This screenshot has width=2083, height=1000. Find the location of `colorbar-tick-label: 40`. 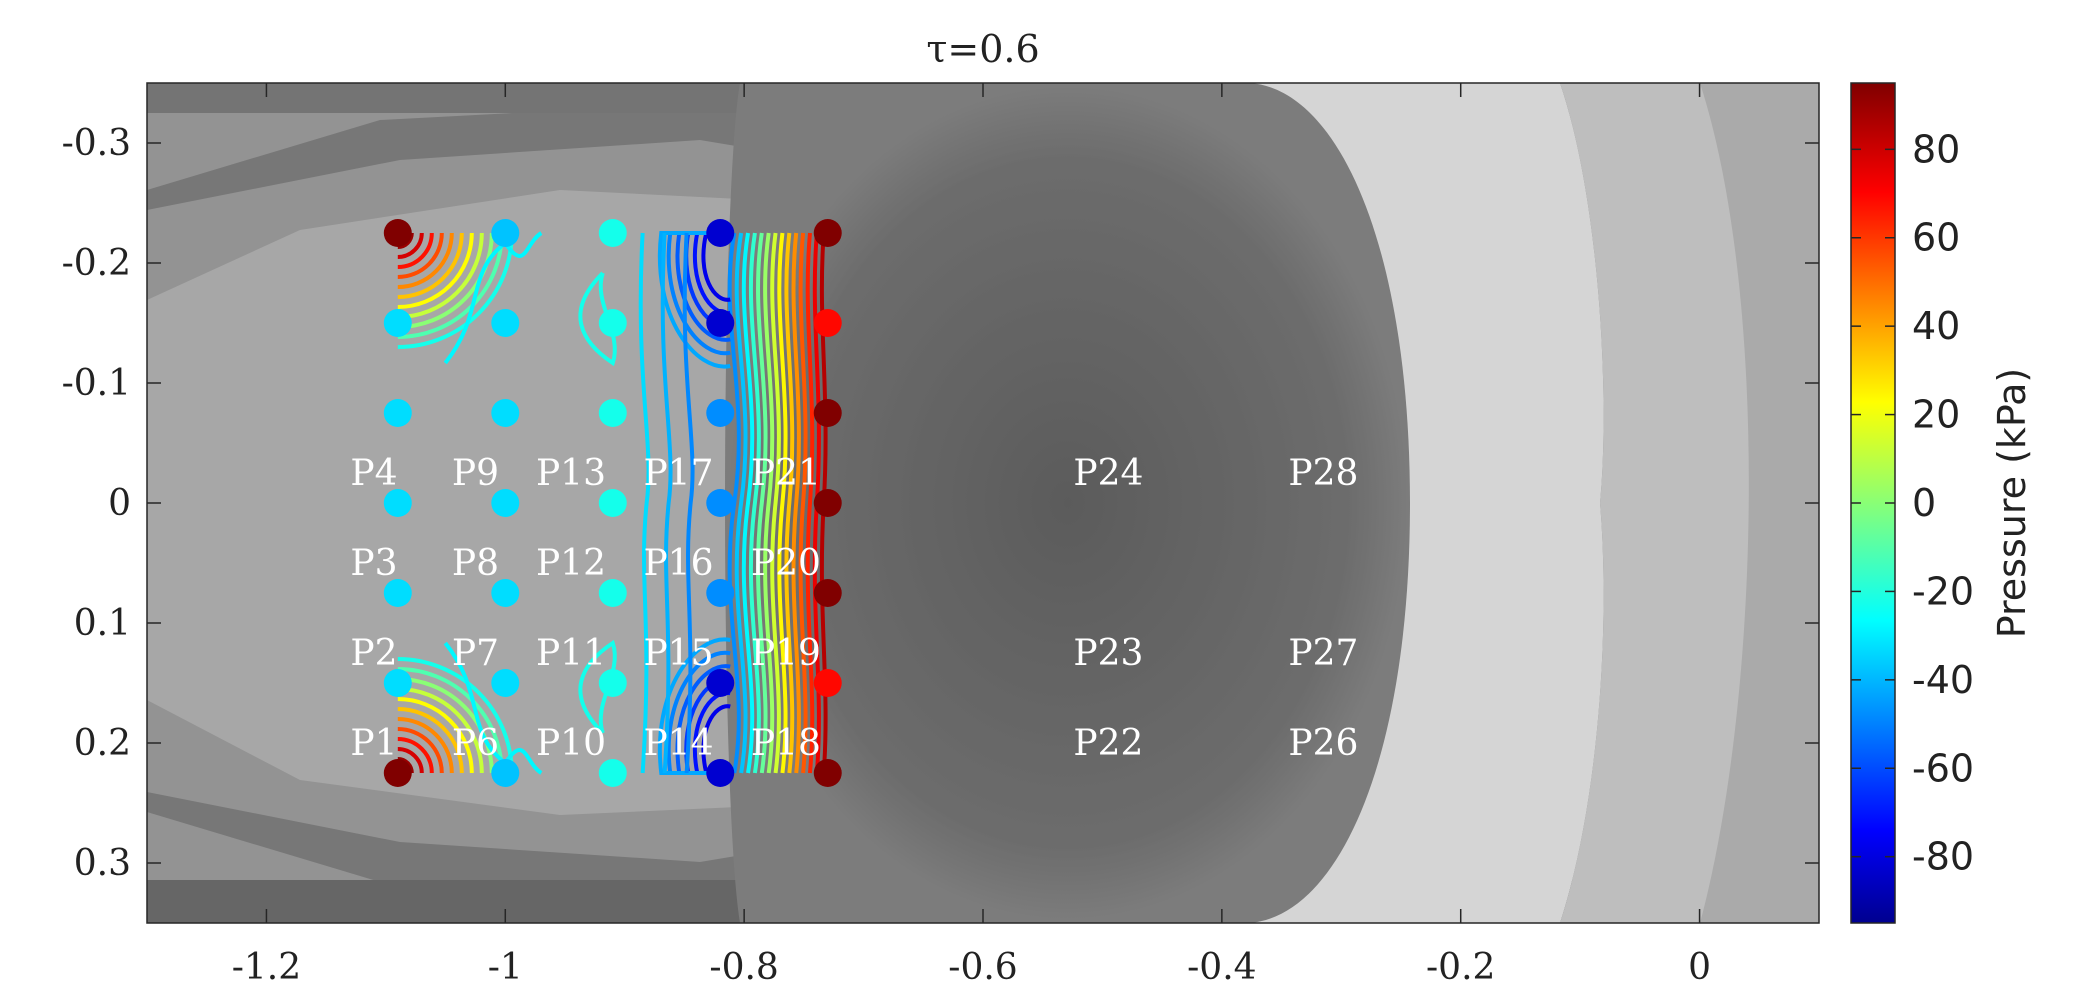

colorbar-tick-label: 40 is located at coordinates (1936, 326).